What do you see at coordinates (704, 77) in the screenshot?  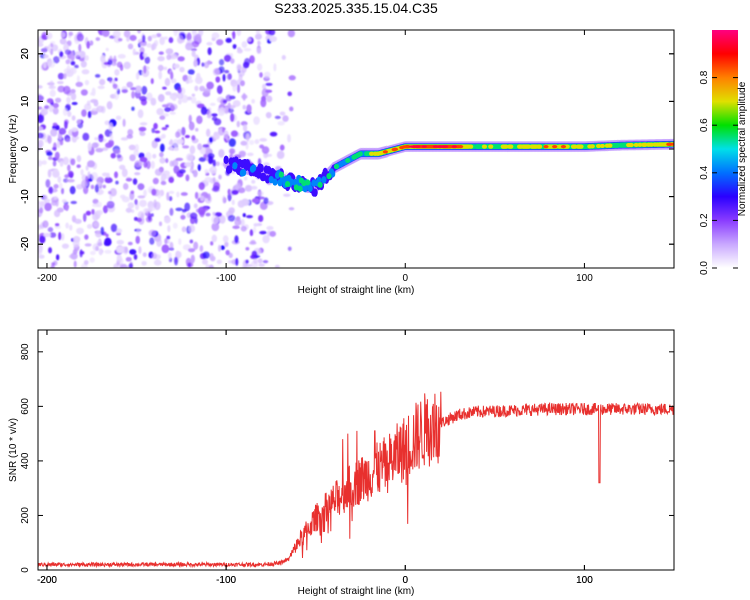 I see `colorbar-tick-label: 0.8` at bounding box center [704, 77].